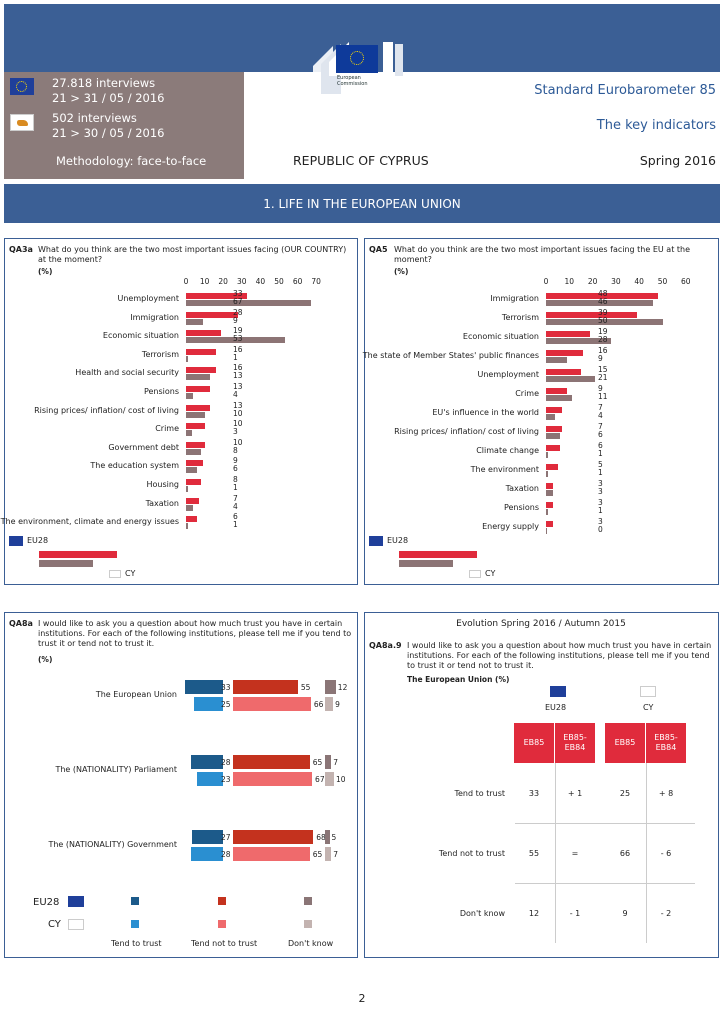 This screenshot has width=724, height=1024. Describe the element at coordinates (297, 281) in the screenshot. I see `x-tick-label: 60` at that location.